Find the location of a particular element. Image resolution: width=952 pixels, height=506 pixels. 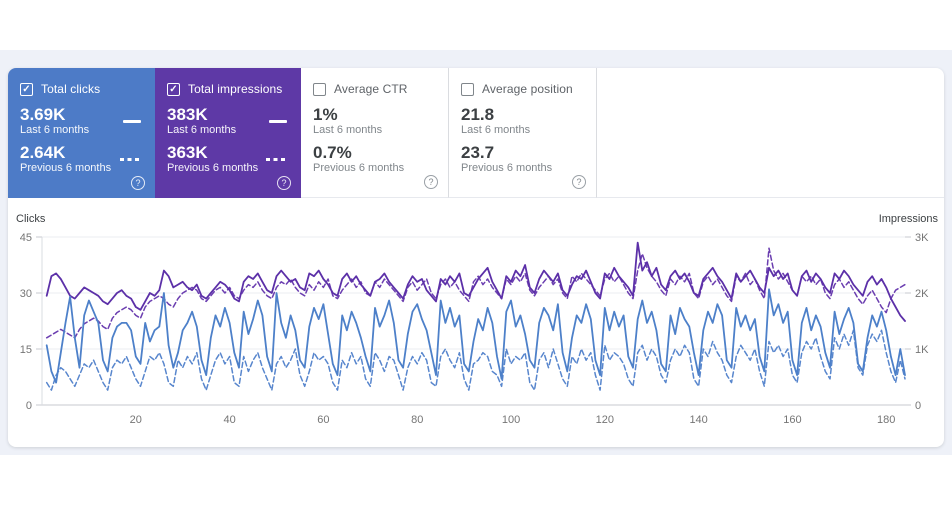

metric-tile-label: Total impressions is located at coordinates (235, 89).